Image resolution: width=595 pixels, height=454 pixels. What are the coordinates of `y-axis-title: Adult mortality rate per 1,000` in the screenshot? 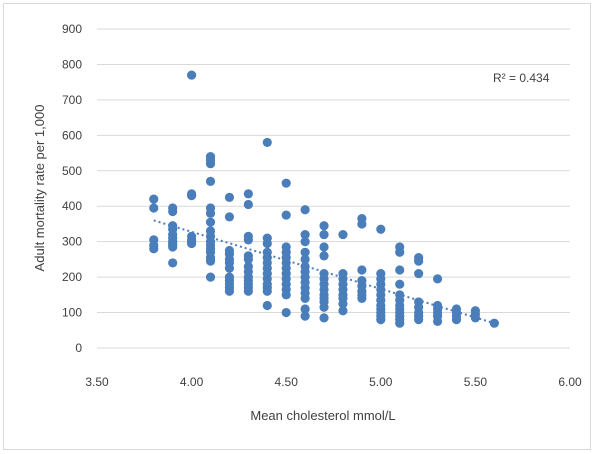 It's located at (39, 188).